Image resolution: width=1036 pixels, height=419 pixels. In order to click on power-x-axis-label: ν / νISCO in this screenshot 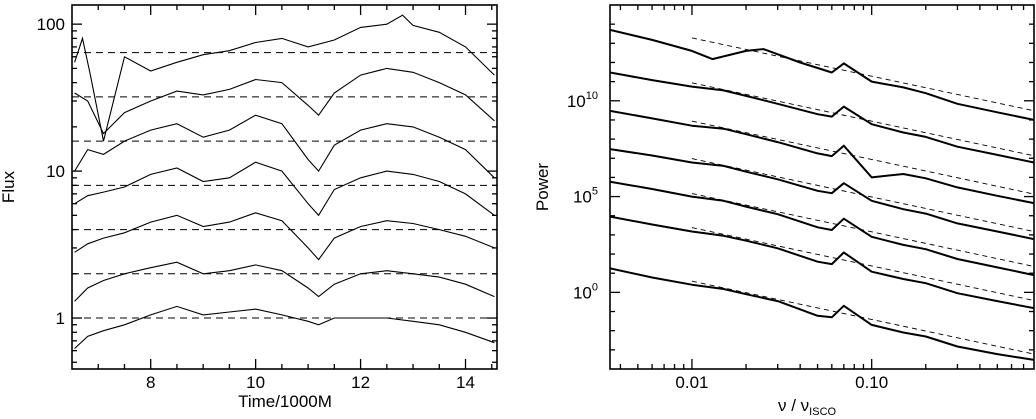, I will do `click(807, 407)`.